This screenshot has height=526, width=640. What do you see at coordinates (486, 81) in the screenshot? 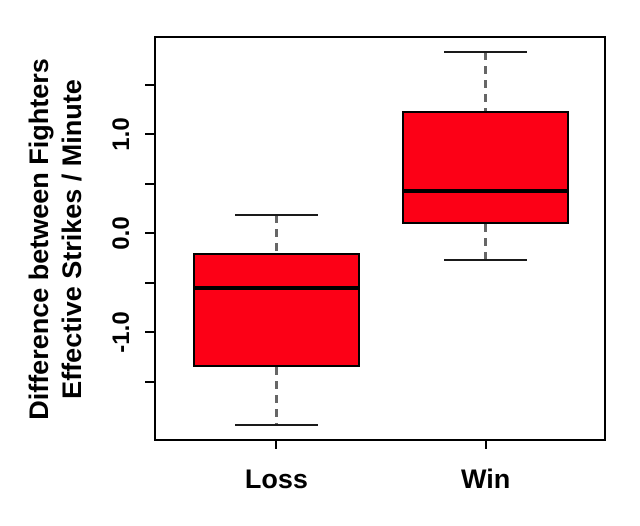
I see `whisker-upper-Win` at bounding box center [486, 81].